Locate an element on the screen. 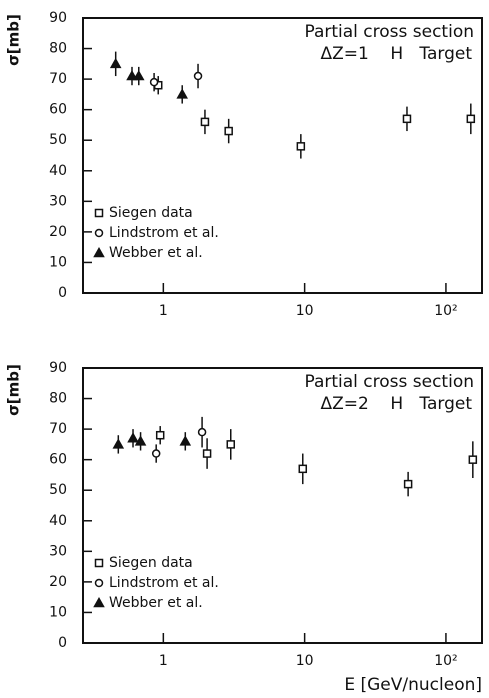  subtitle: ΔZ=2 H Target is located at coordinates (396, 404).